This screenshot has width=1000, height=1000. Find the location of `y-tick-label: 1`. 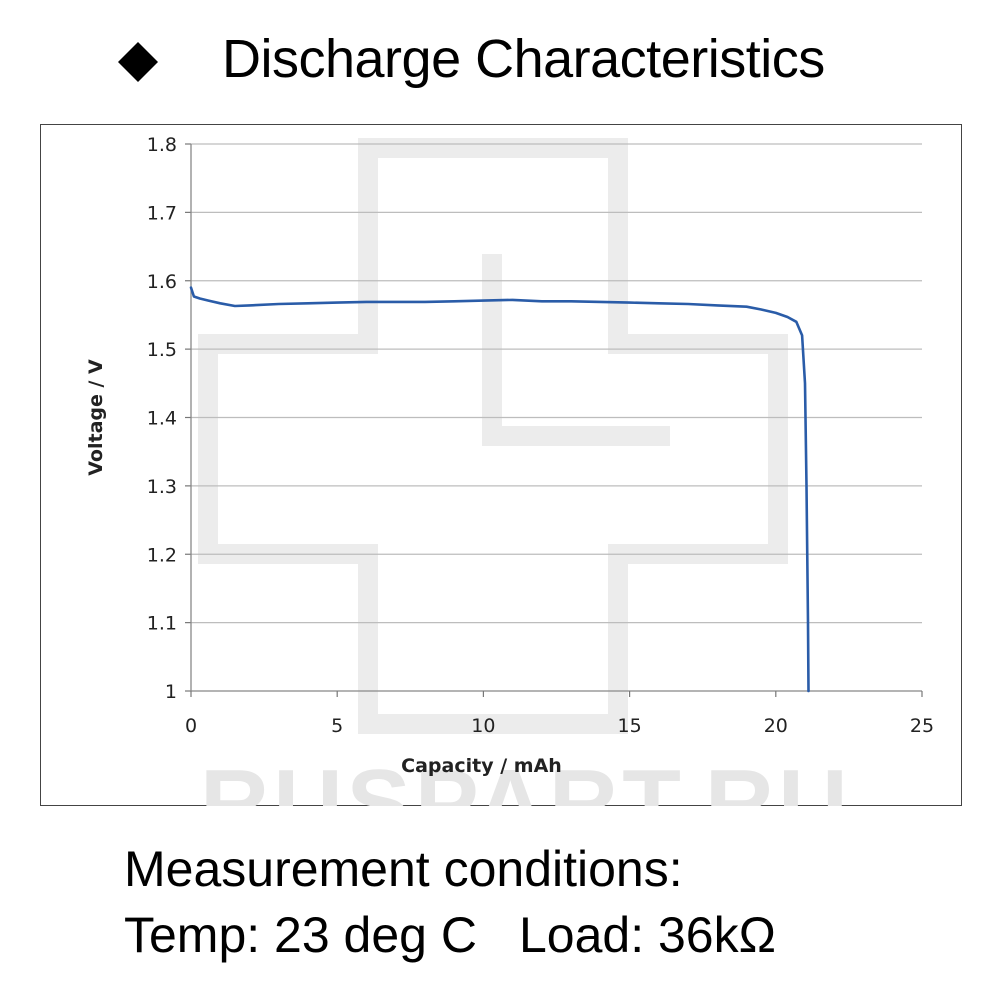

y-tick-label: 1 is located at coordinates (171, 692).